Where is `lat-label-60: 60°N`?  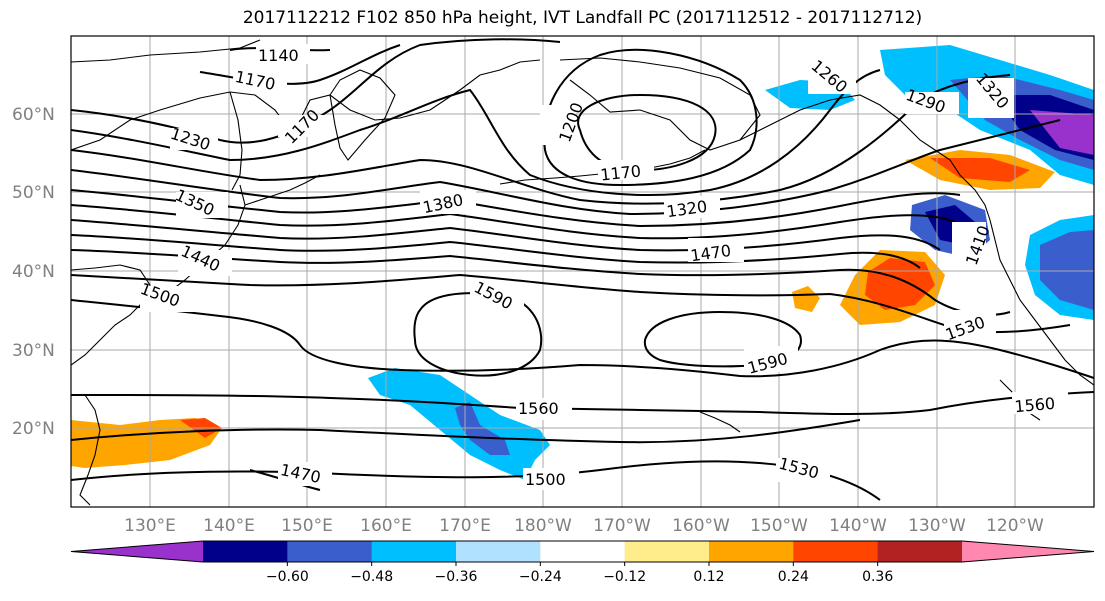
lat-label-60: 60°N is located at coordinates (33, 115).